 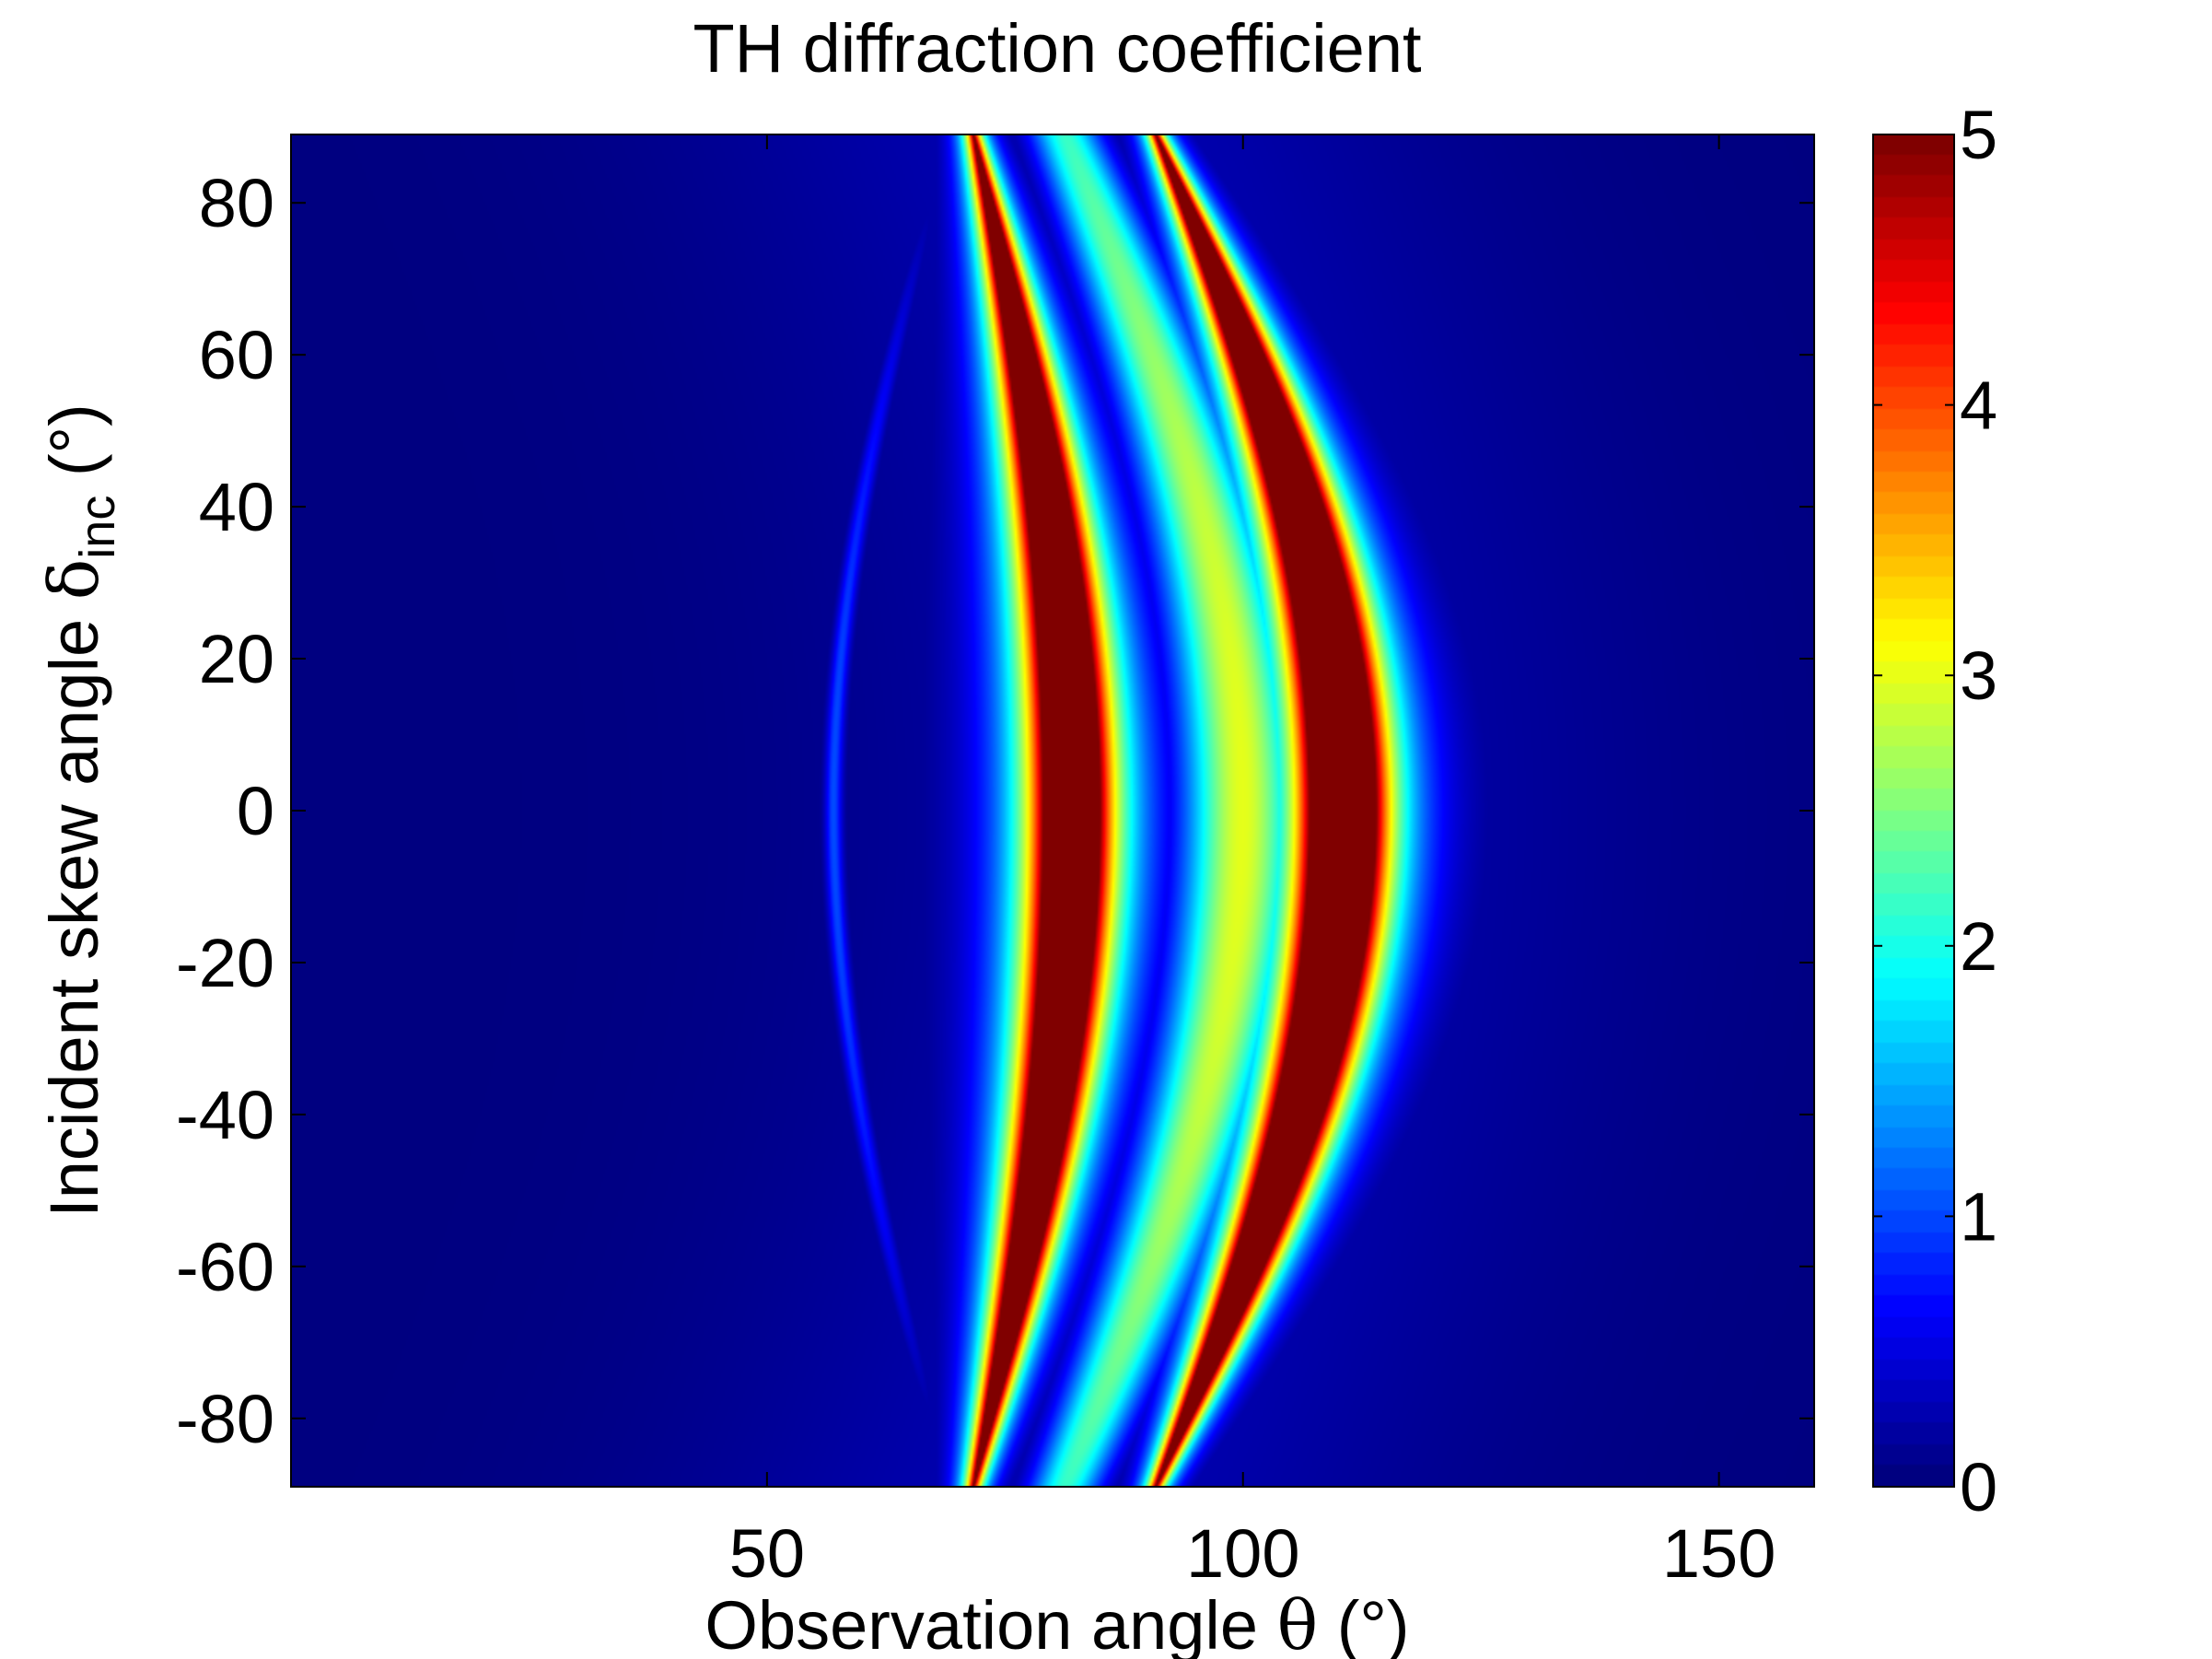 I want to click on x-tick-label: 50, so click(x=767, y=1553).